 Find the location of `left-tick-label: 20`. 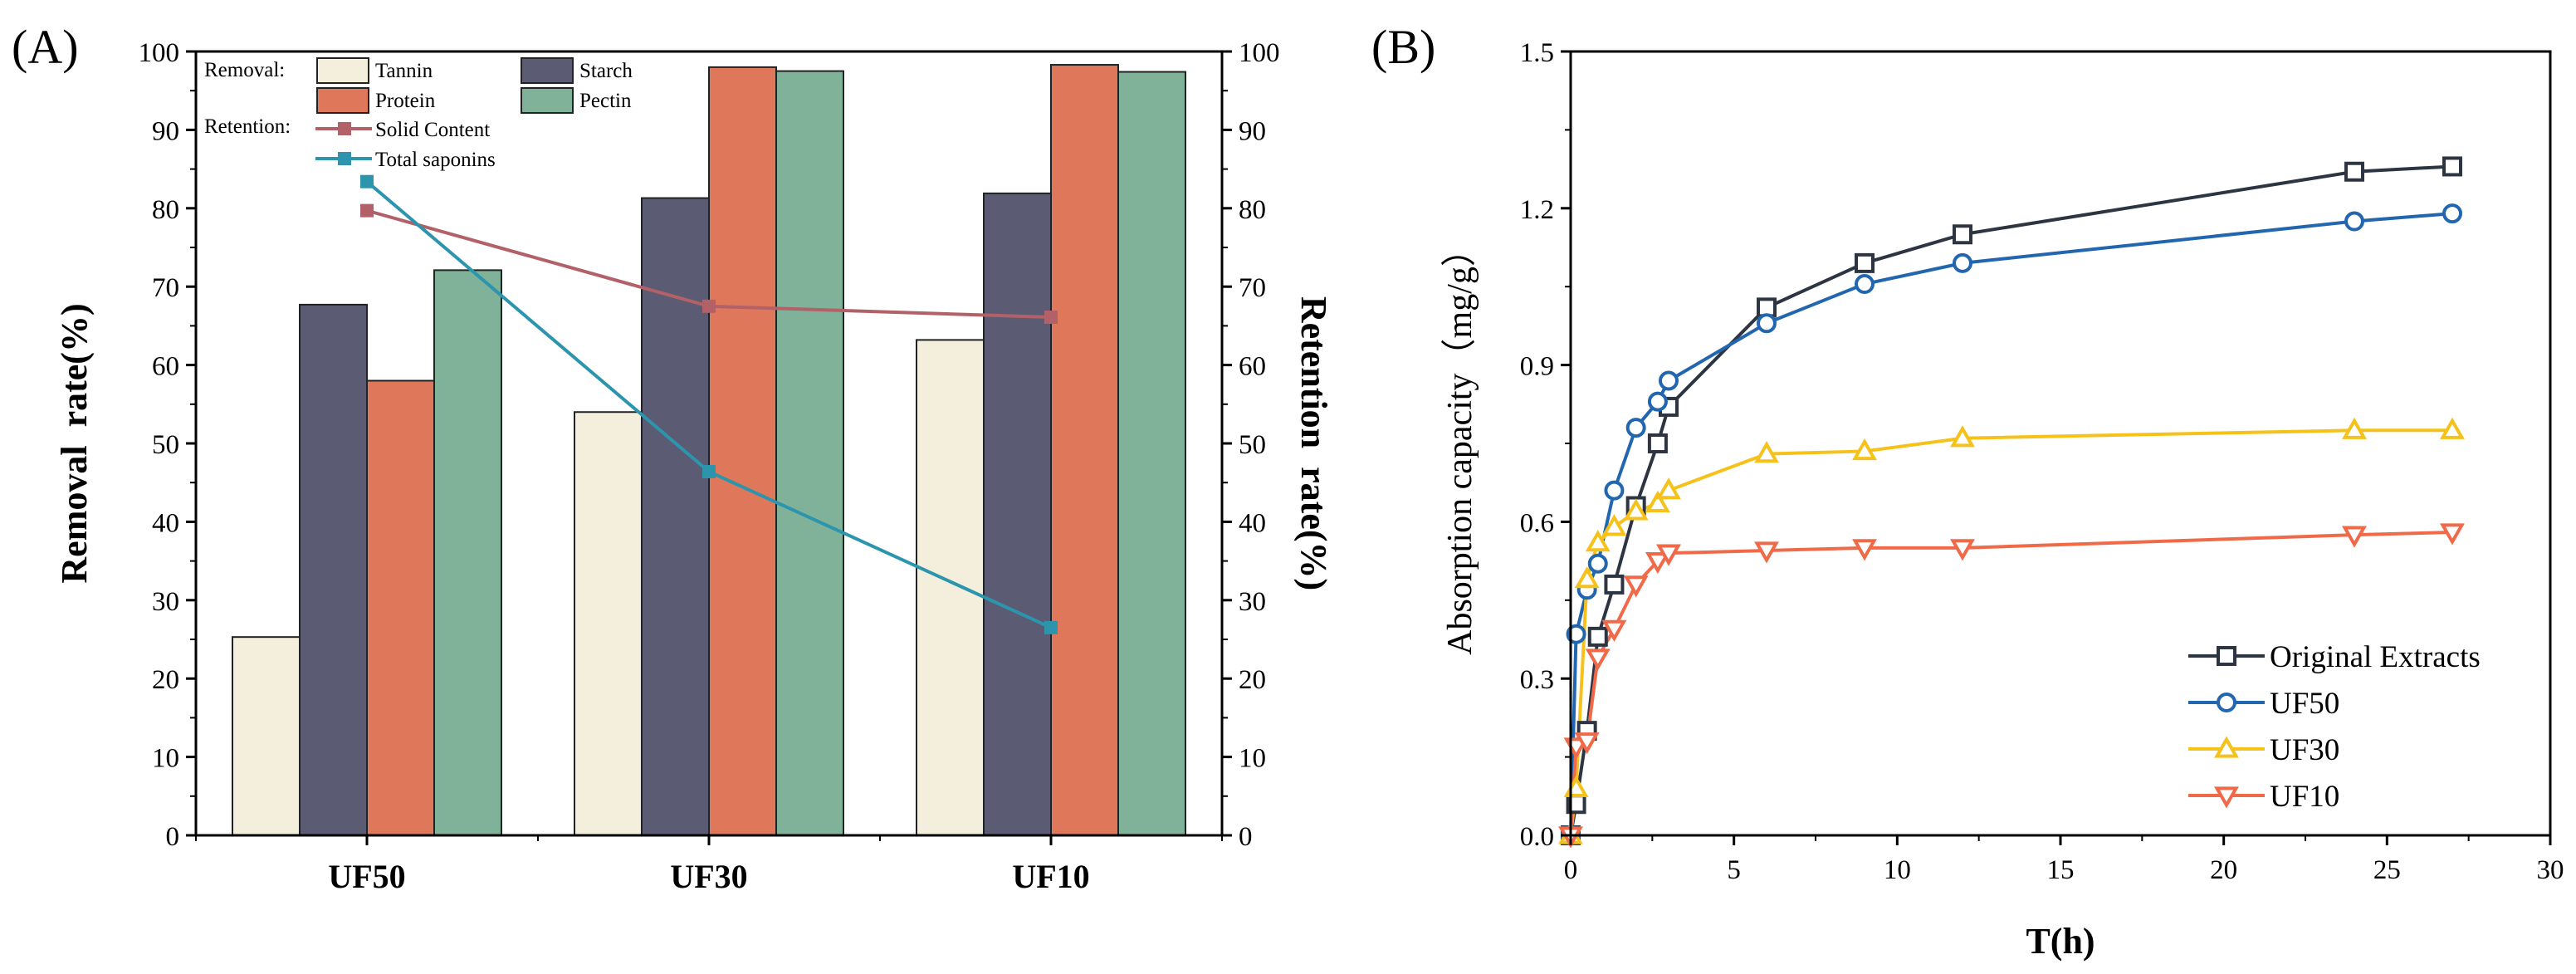

left-tick-label: 20 is located at coordinates (165, 680).